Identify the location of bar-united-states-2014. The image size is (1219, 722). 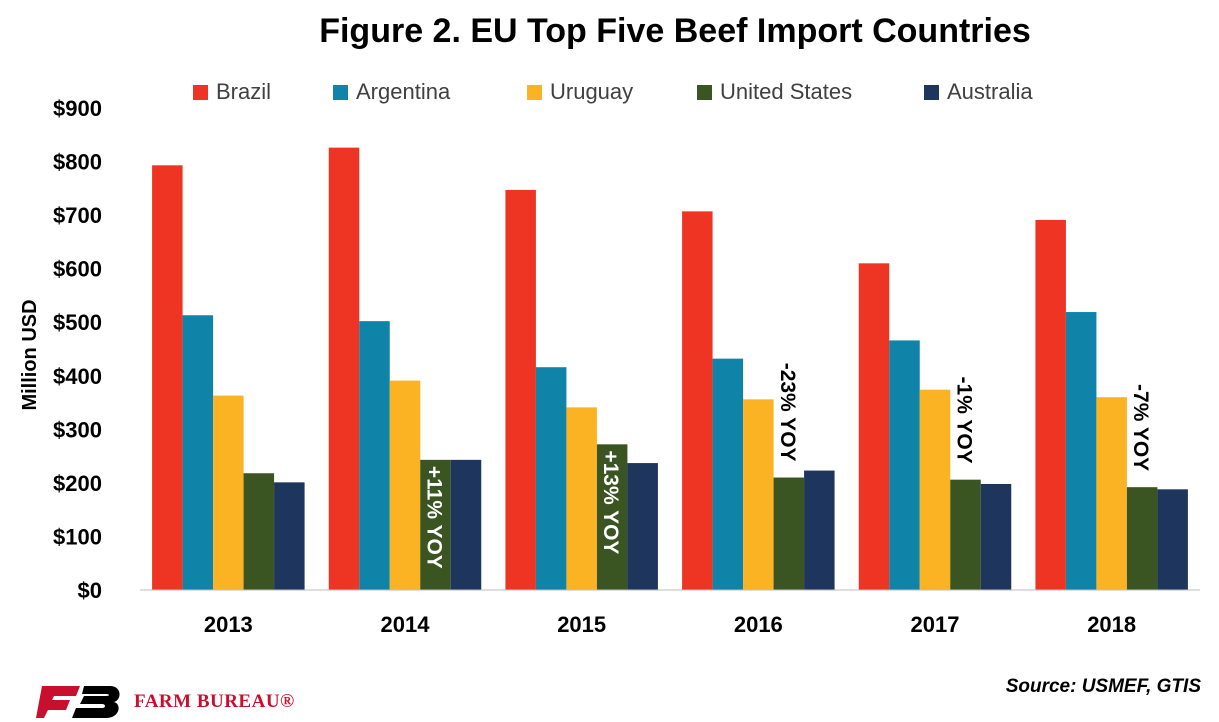
(435, 524).